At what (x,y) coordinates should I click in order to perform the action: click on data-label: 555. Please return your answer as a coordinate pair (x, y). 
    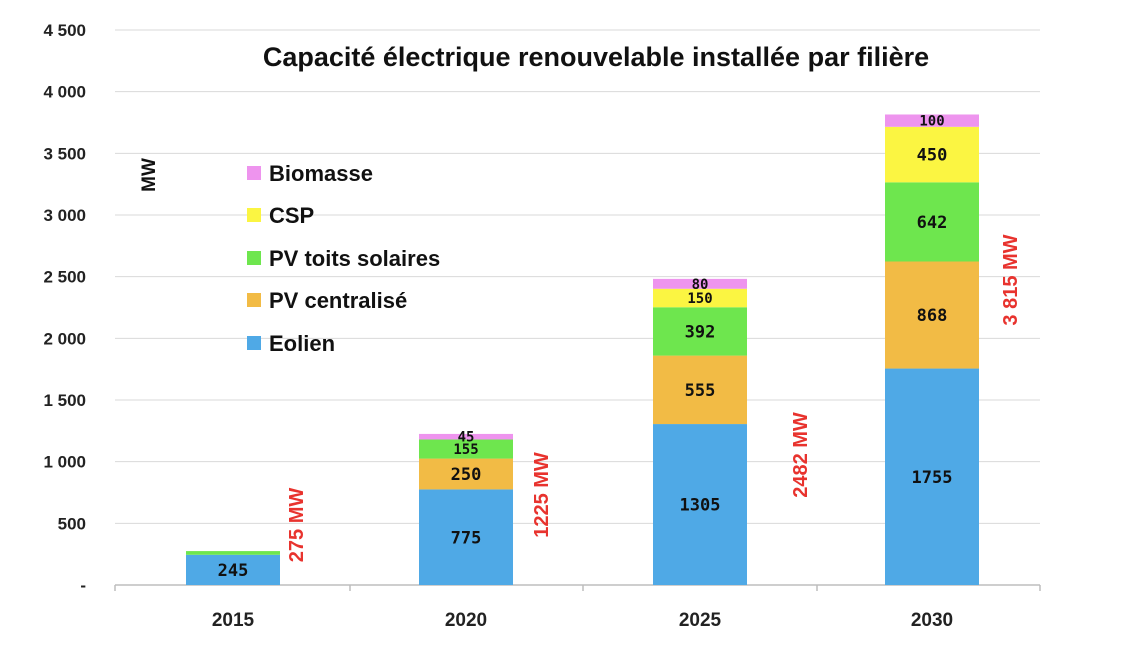
    Looking at the image, I should click on (700, 391).